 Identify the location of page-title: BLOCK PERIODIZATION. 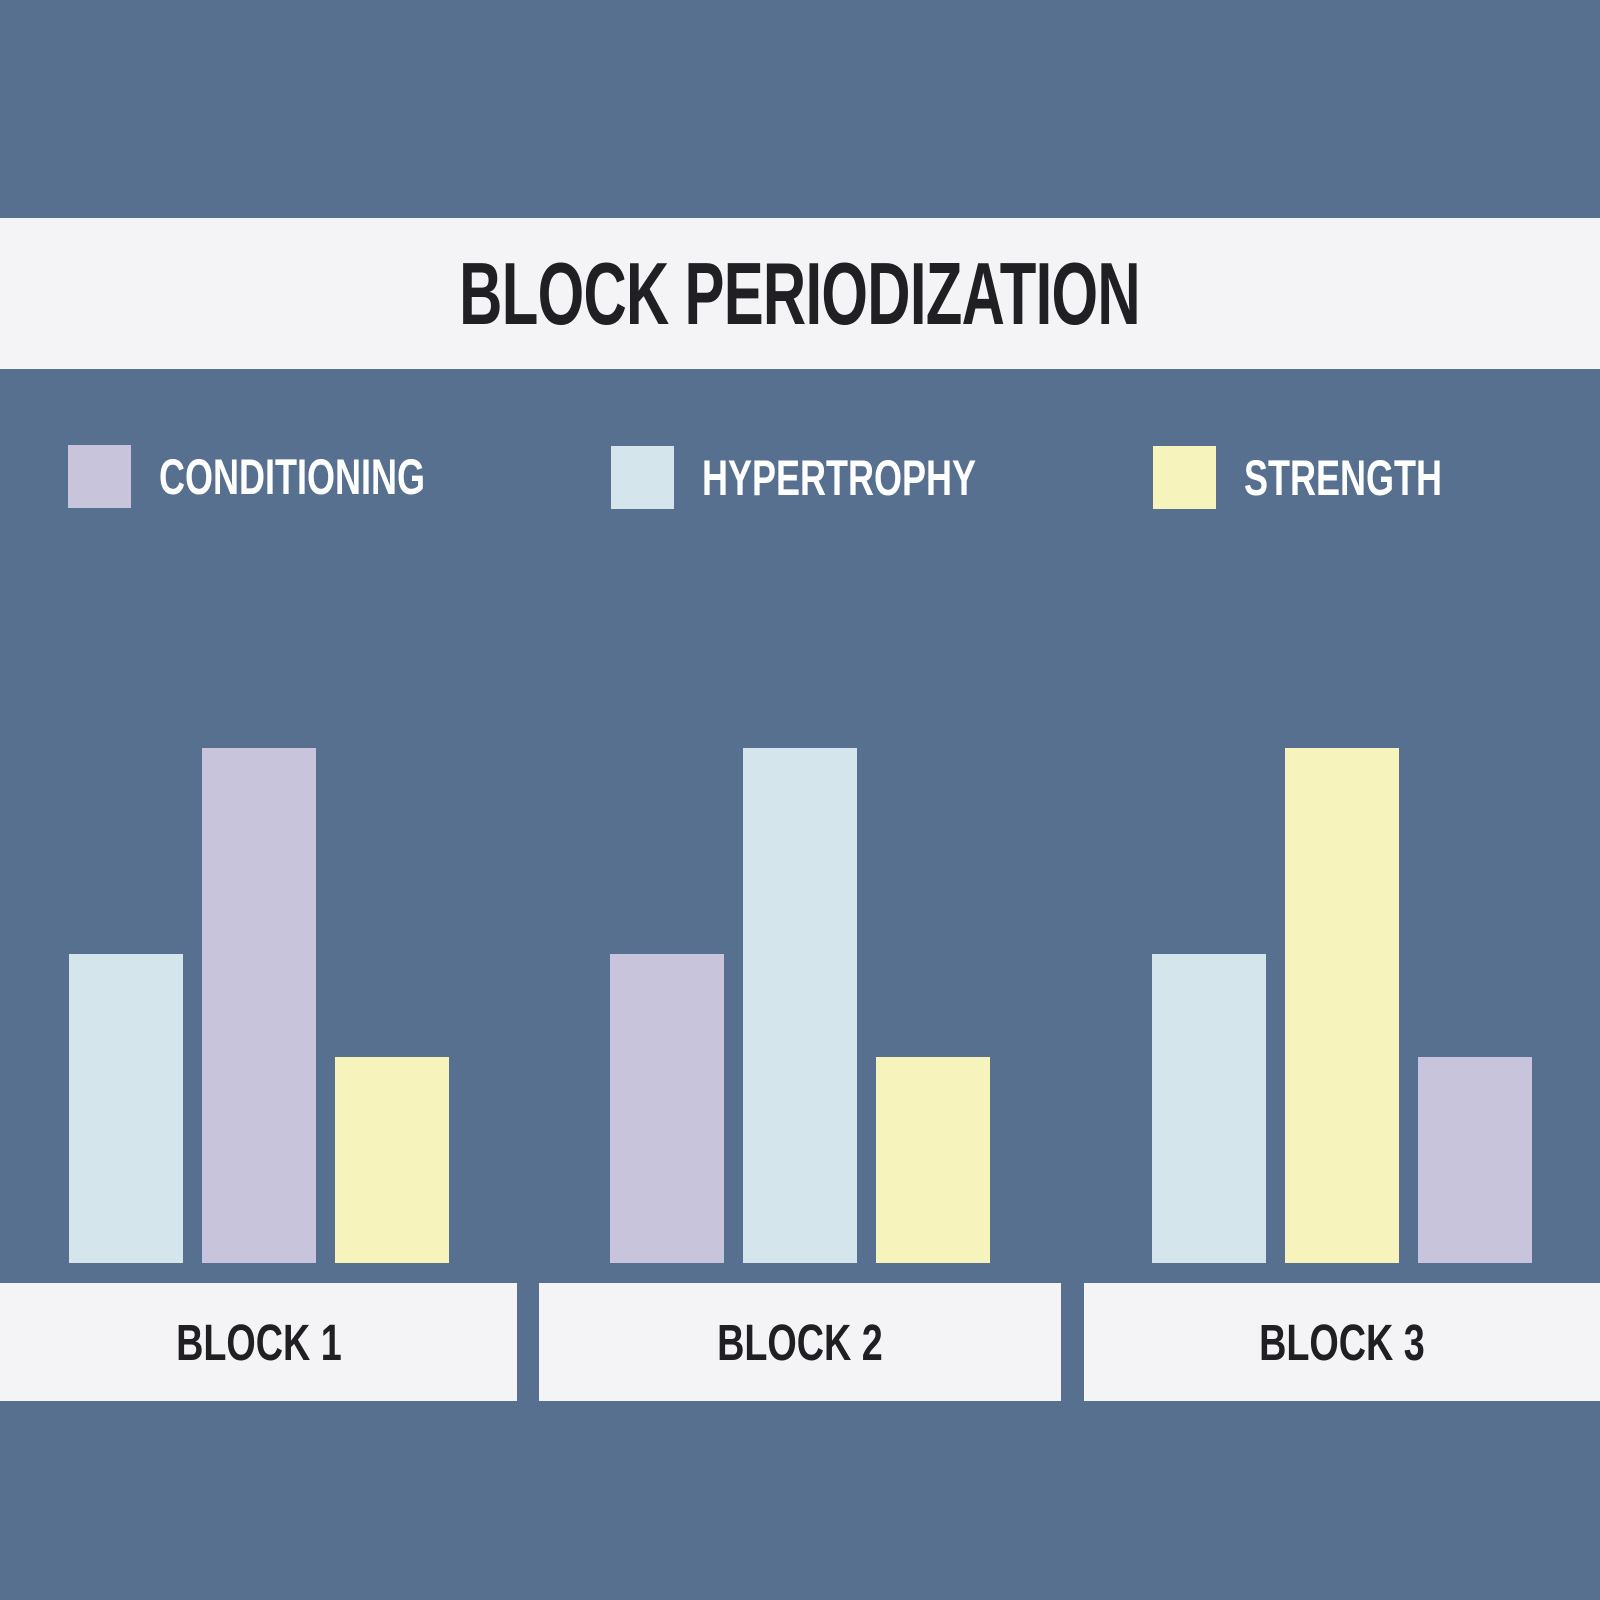
(800, 293).